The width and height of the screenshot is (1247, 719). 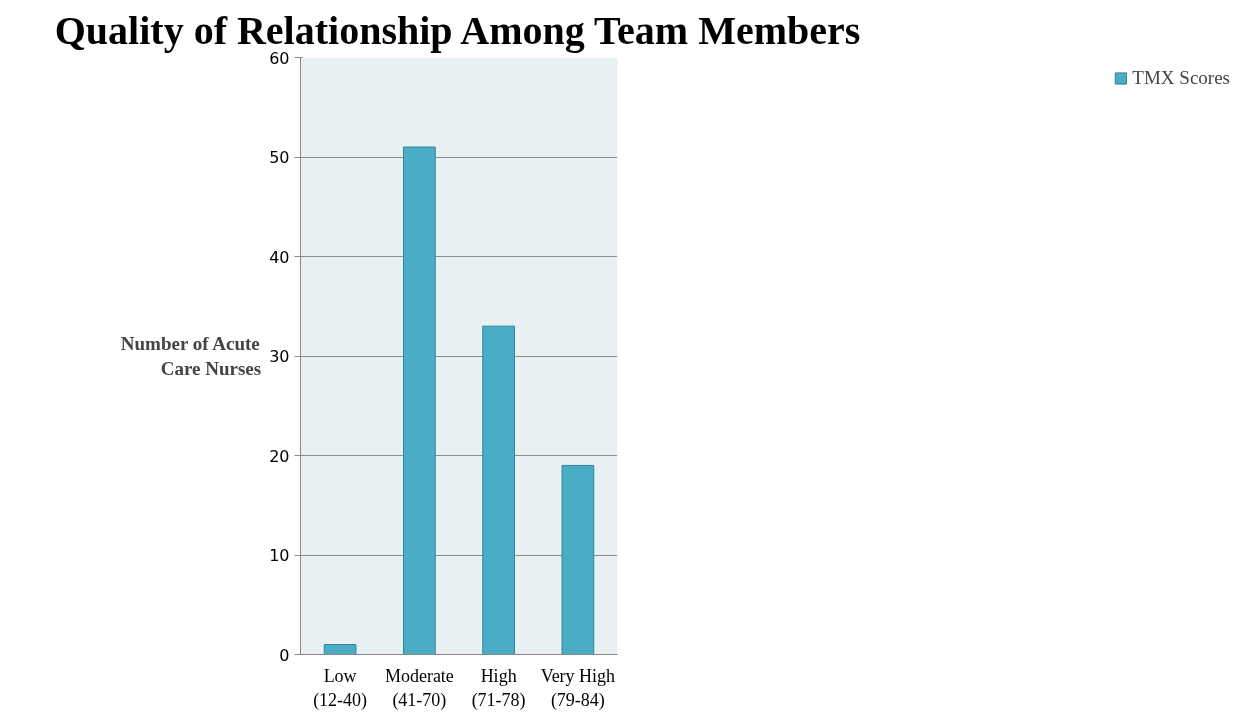 What do you see at coordinates (284, 655) in the screenshot?
I see `y-tick-label: 0` at bounding box center [284, 655].